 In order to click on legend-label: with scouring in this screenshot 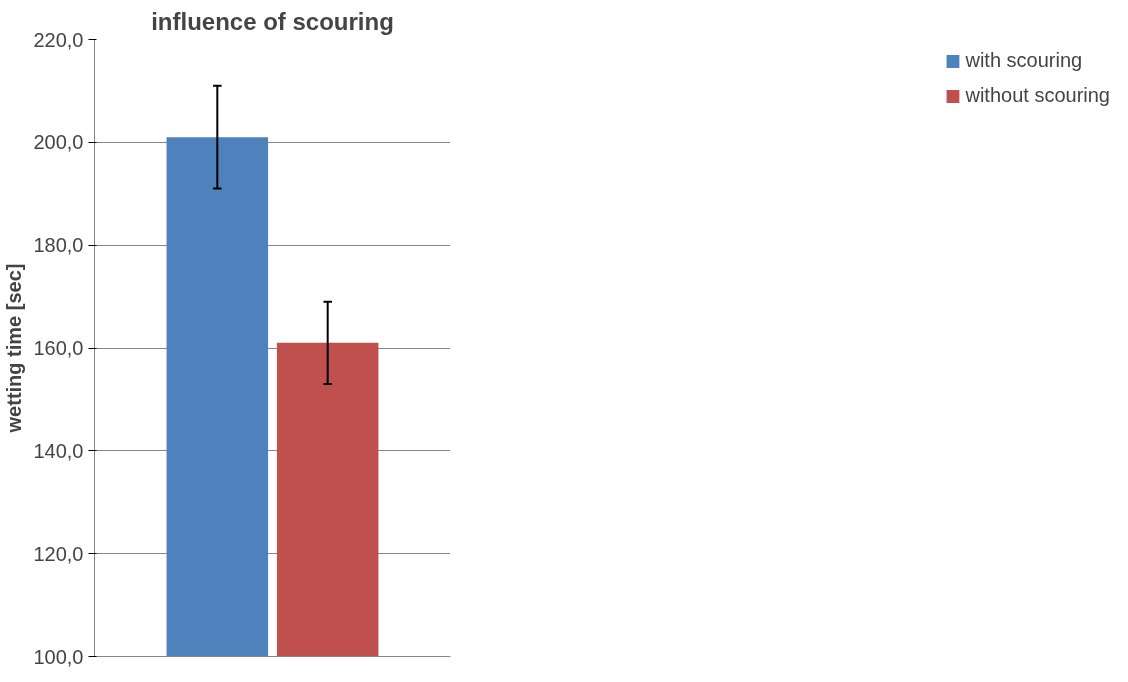, I will do `click(1024, 60)`.